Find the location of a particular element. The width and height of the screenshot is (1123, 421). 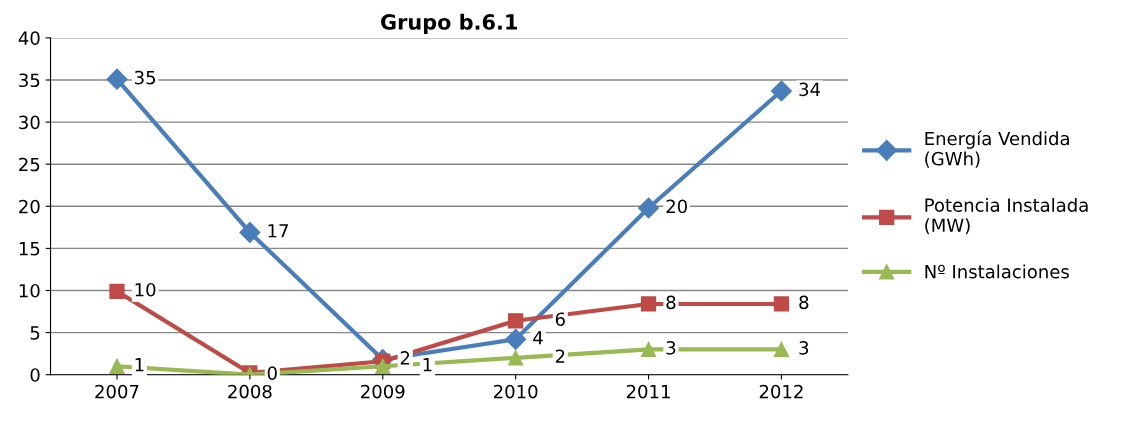

data-label: 6 is located at coordinates (560, 319).